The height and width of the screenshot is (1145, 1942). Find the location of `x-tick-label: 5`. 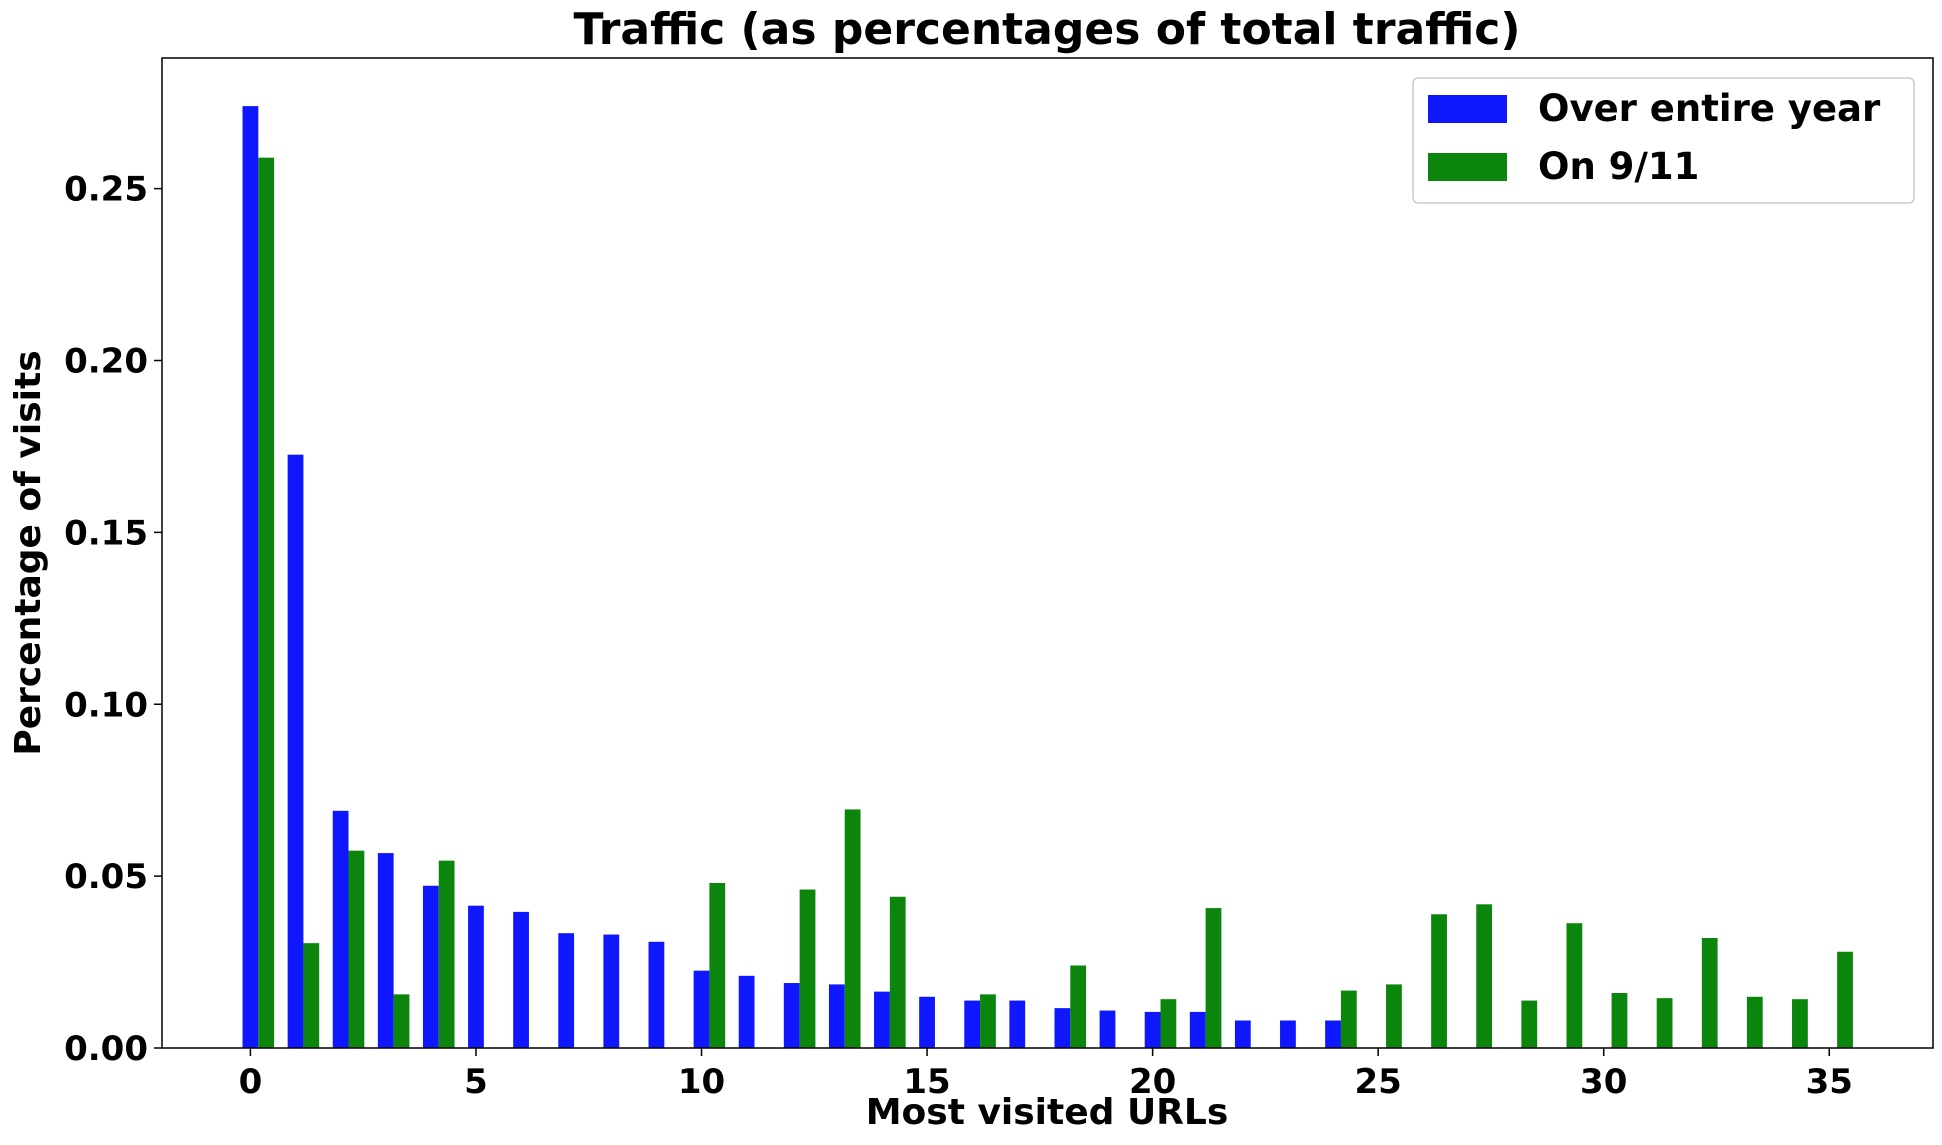

x-tick-label: 5 is located at coordinates (476, 1082).